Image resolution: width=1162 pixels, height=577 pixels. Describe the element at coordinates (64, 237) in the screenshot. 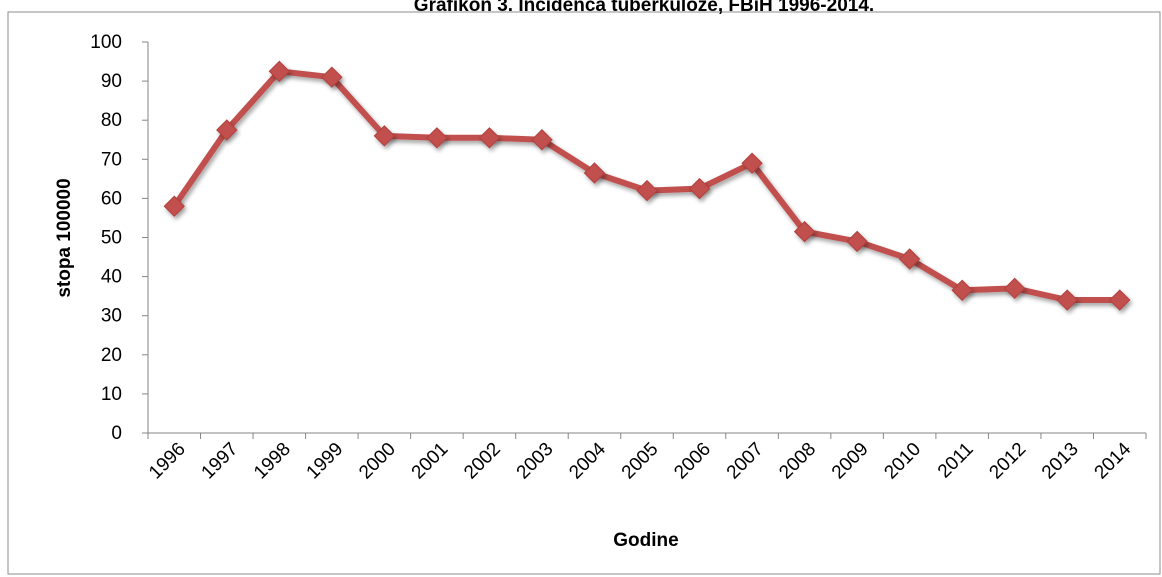

I see `y-axis-label: stopa 100000` at that location.